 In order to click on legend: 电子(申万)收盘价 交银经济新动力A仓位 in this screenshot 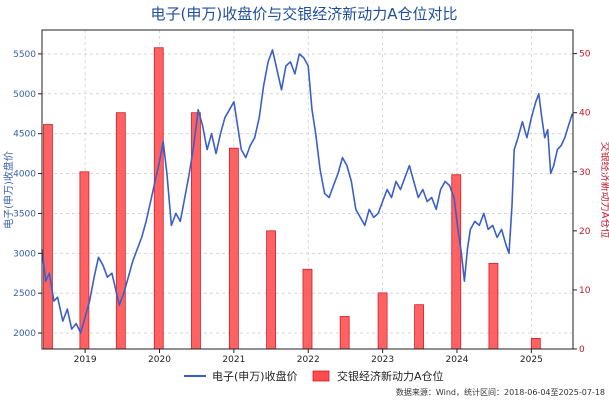, I will do `click(314, 376)`.